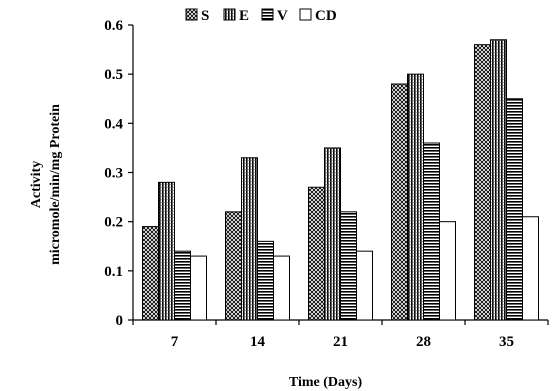 This screenshot has width=558, height=391. I want to click on legend: S E V CD, so click(261, 16).